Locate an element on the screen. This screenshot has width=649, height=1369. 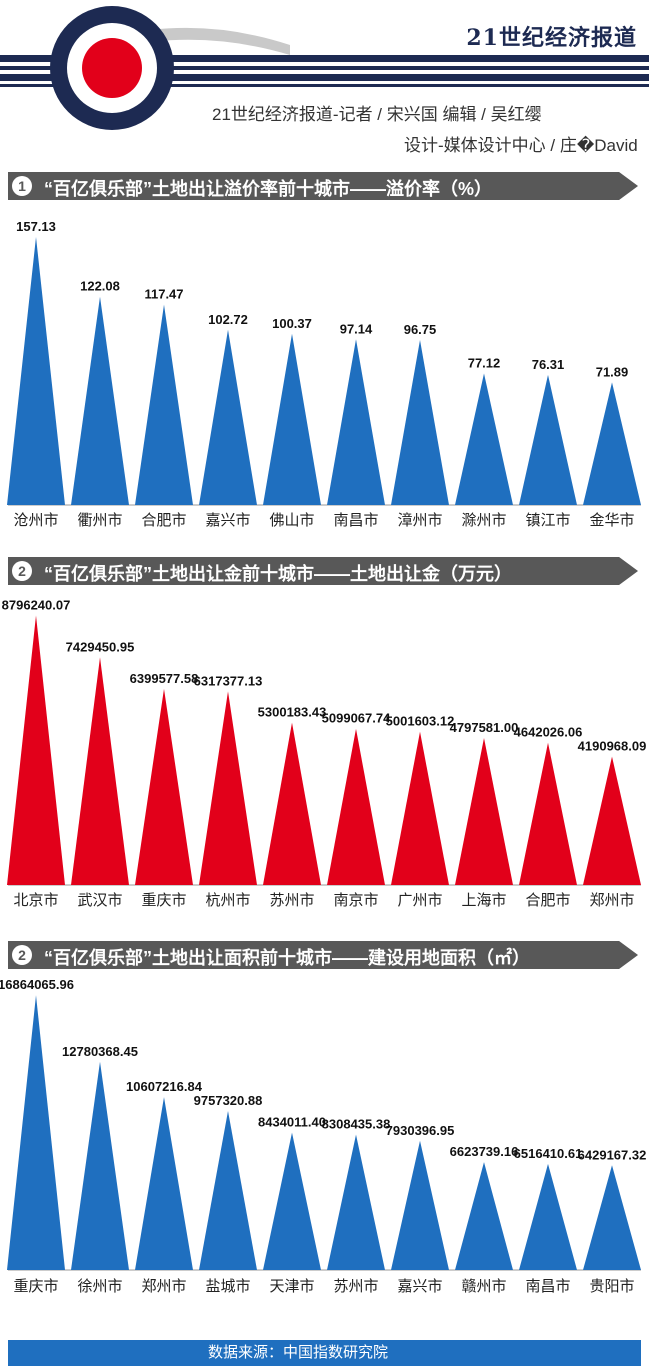
section-1-badge: 1 is located at coordinates (22, 186).